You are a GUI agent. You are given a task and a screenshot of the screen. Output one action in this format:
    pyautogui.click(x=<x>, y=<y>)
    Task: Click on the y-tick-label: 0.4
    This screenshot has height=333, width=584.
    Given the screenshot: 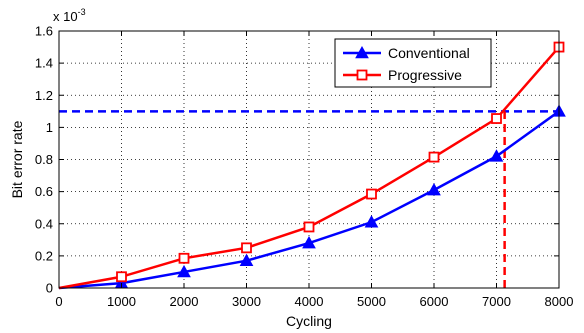 What is the action you would take?
    pyautogui.click(x=44, y=223)
    